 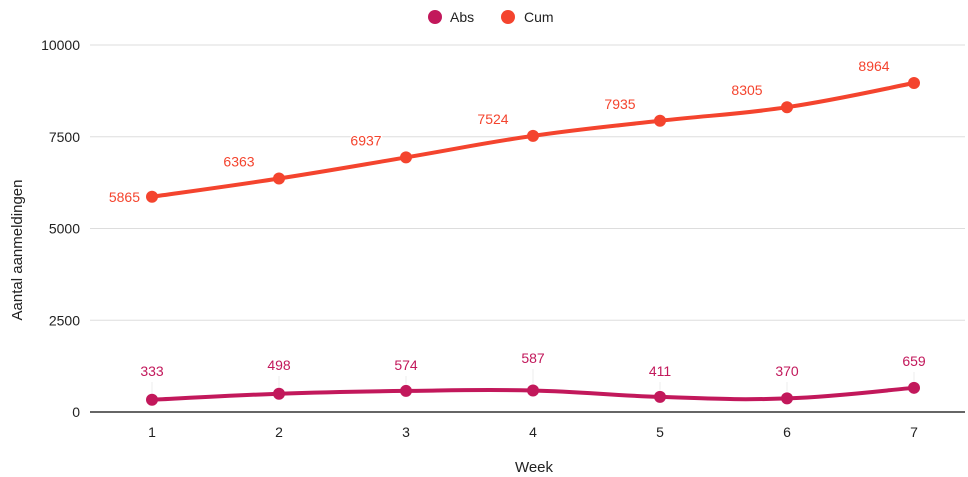 What do you see at coordinates (365, 140) in the screenshot?
I see `data-label: 6937` at bounding box center [365, 140].